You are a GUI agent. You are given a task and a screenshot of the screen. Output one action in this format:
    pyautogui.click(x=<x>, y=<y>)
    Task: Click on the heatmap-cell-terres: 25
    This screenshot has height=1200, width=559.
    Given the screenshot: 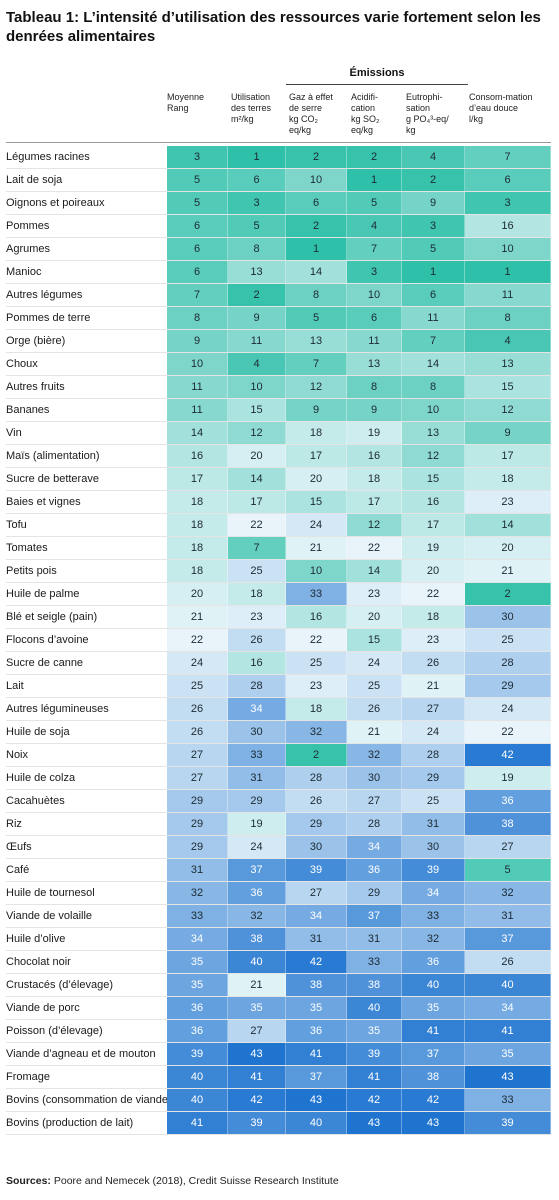 What is the action you would take?
    pyautogui.click(x=257, y=571)
    